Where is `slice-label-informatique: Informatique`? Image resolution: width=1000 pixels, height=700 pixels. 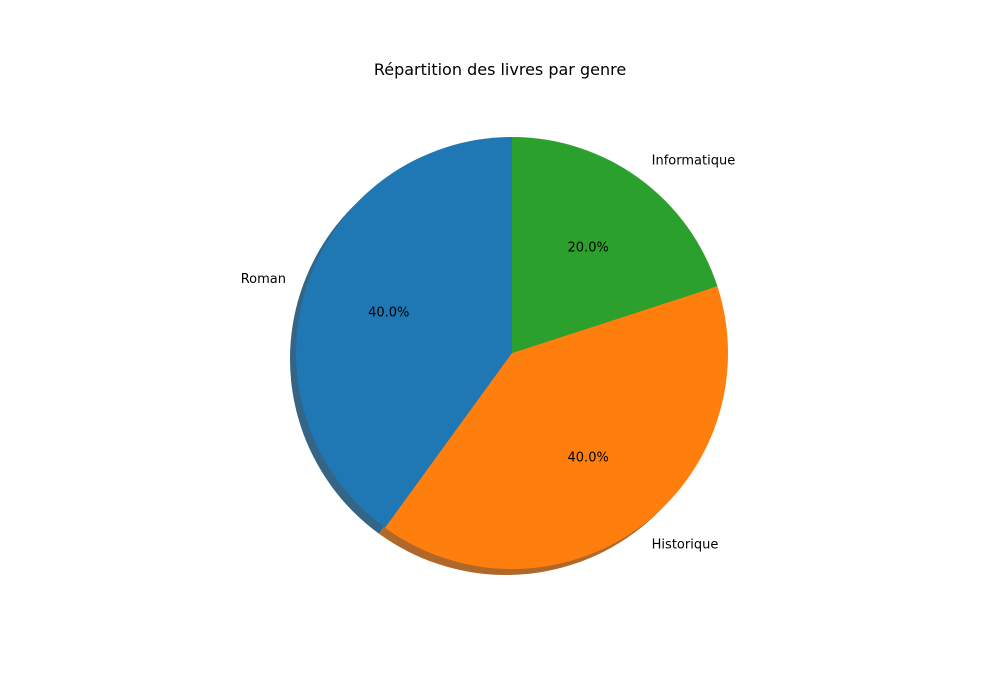 slice-label-informatique: Informatique is located at coordinates (694, 160).